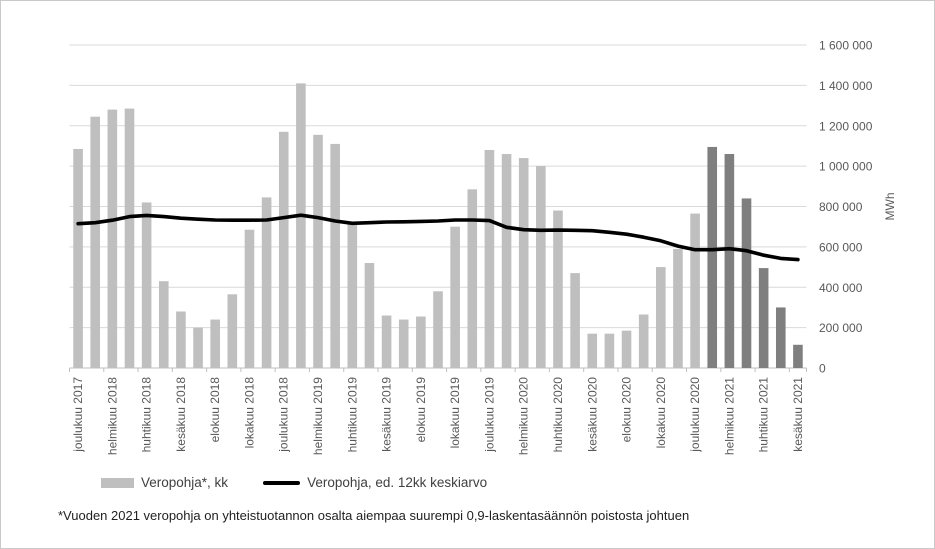  I want to click on x-tick-label: helmikuu 2019, so click(318, 416).